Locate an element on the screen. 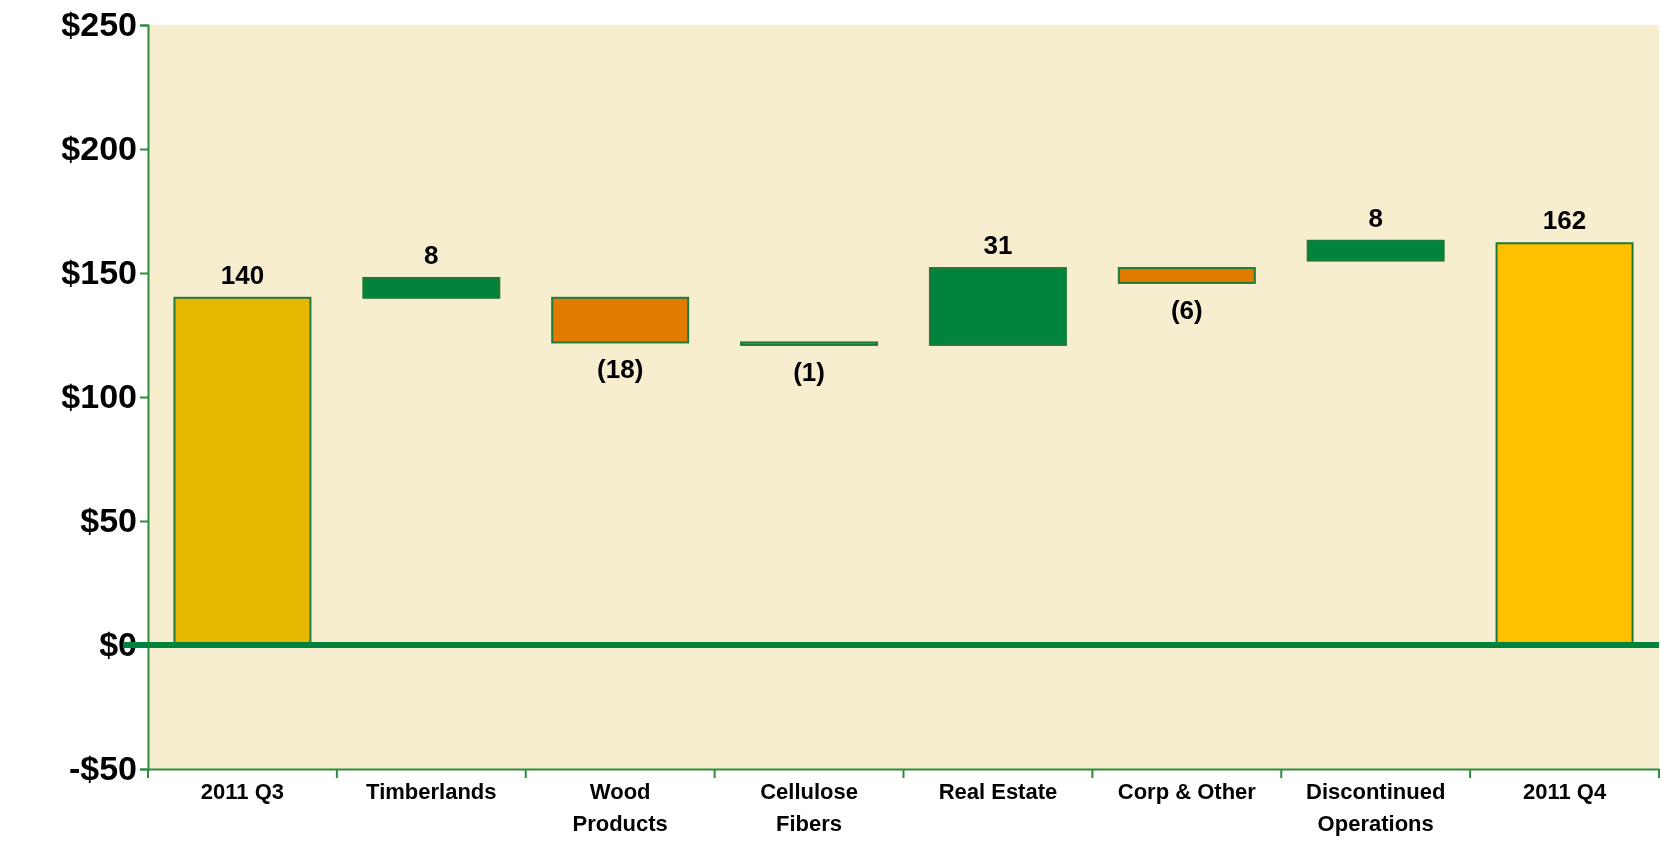 The width and height of the screenshot is (1661, 844). y-tick-label: $200 is located at coordinates (99, 148).